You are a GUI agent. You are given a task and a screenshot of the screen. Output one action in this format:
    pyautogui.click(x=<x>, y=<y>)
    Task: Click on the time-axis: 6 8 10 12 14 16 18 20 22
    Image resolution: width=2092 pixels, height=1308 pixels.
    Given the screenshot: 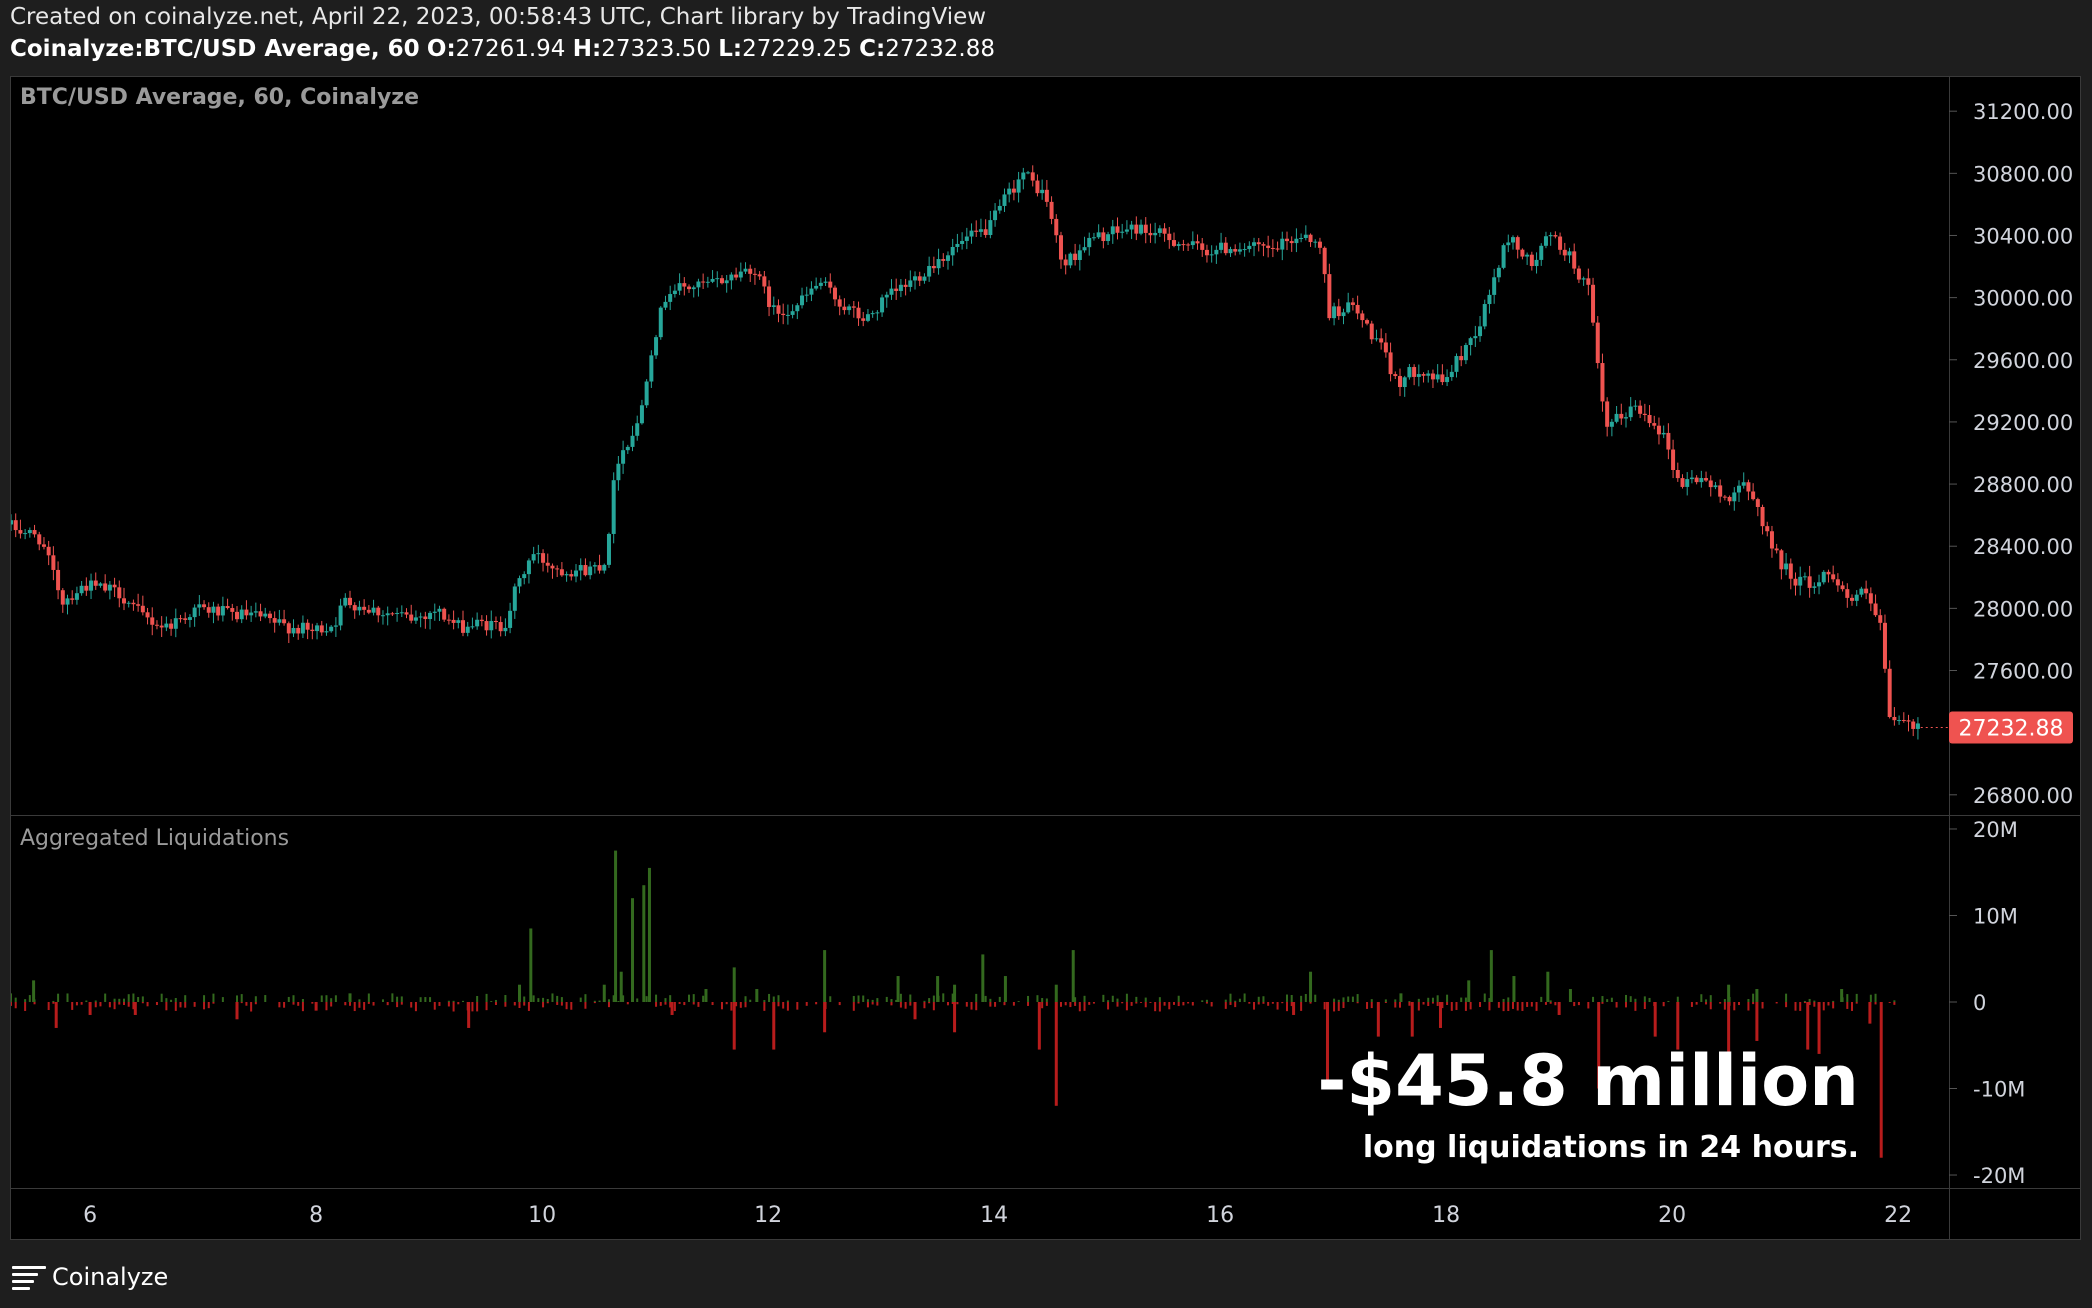 What is the action you would take?
    pyautogui.click(x=997, y=1215)
    